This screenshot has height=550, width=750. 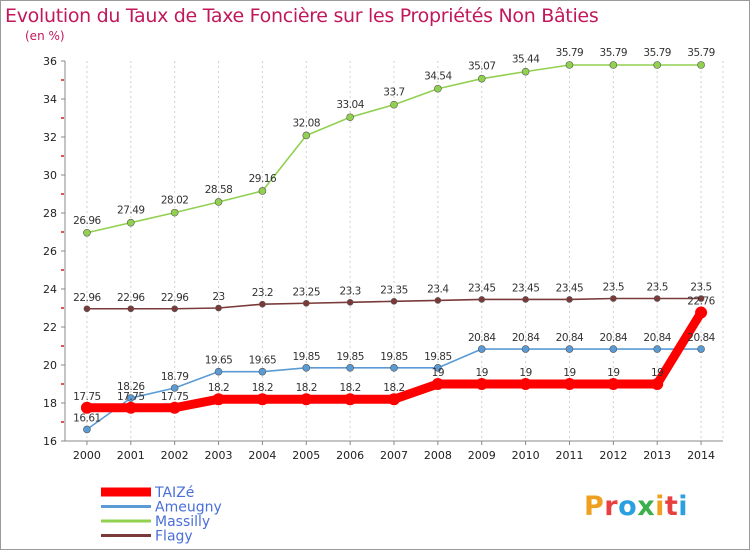 What do you see at coordinates (482, 299) in the screenshot?
I see `data-point-flagy-2009` at bounding box center [482, 299].